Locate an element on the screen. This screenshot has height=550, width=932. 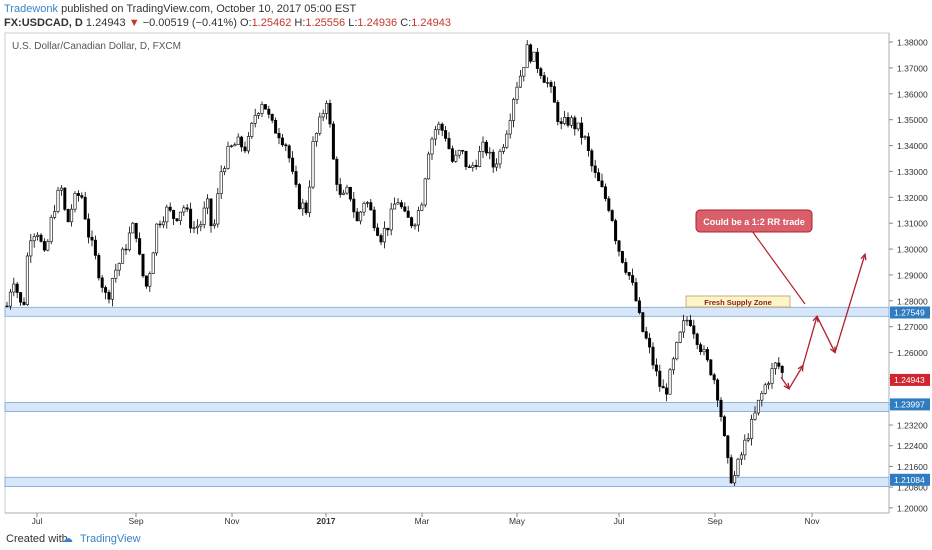
close-label: C: is located at coordinates (406, 23).